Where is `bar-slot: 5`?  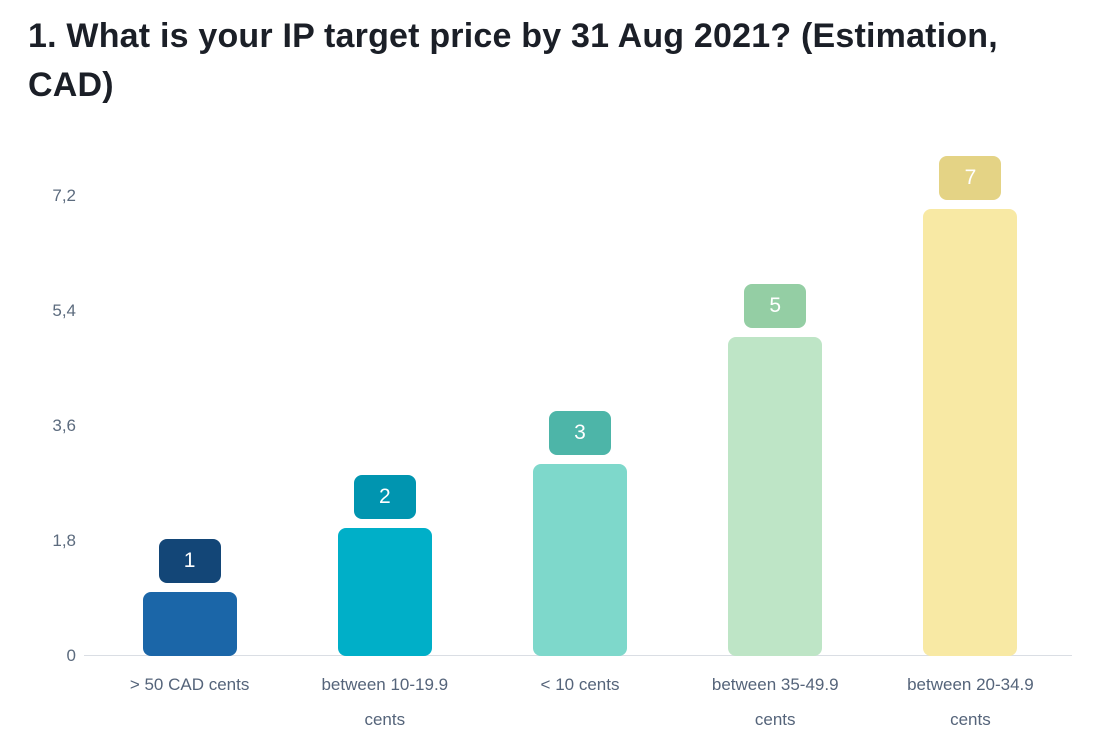
bar-slot: 5 is located at coordinates (775, 426).